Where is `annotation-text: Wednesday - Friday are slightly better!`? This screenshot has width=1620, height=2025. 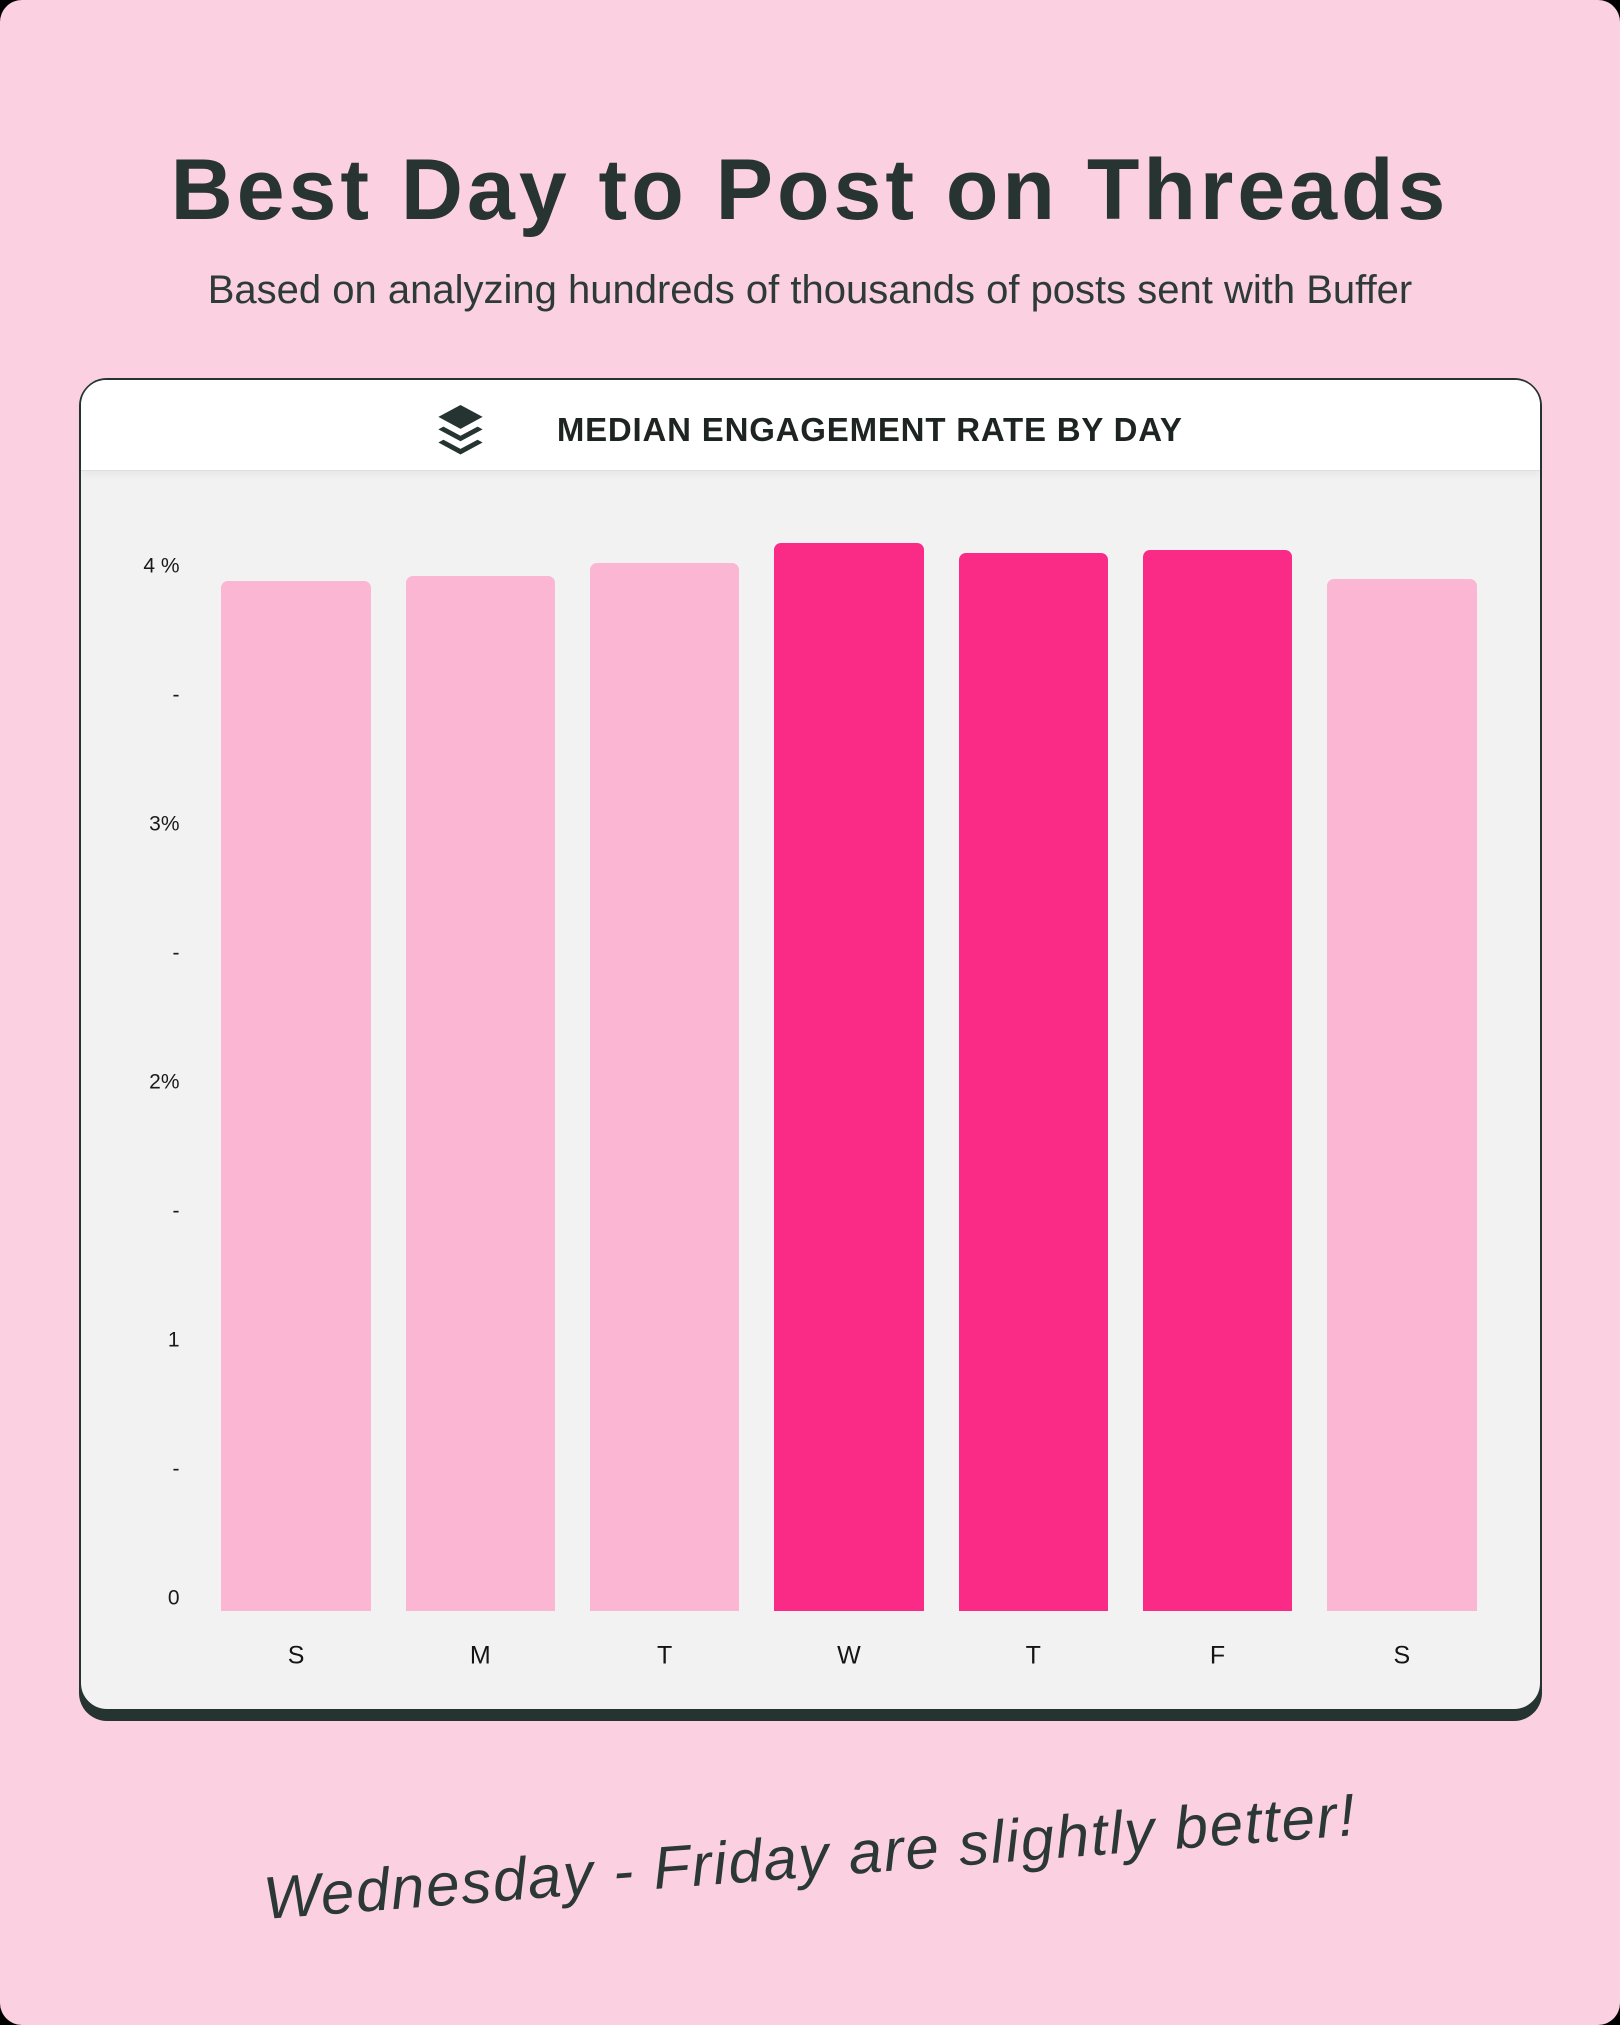
annotation-text: Wednesday - Friday are slightly better! is located at coordinates (810, 1856).